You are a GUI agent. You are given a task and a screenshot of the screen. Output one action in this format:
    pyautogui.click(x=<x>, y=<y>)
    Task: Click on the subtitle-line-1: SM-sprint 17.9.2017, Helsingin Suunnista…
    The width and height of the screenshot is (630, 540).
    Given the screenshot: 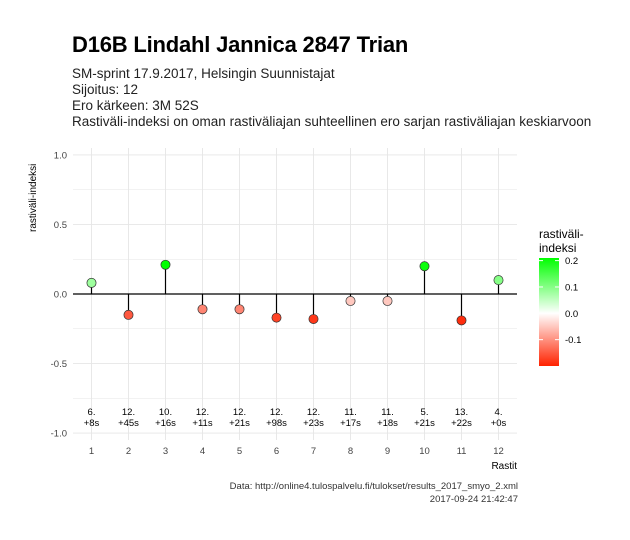 What is the action you would take?
    pyautogui.click(x=203, y=73)
    